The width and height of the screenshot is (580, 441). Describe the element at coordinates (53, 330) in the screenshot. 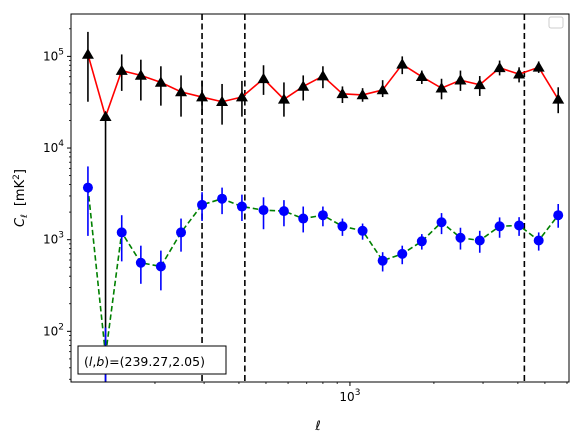

I see `y-tick-label: 10²` at that location.